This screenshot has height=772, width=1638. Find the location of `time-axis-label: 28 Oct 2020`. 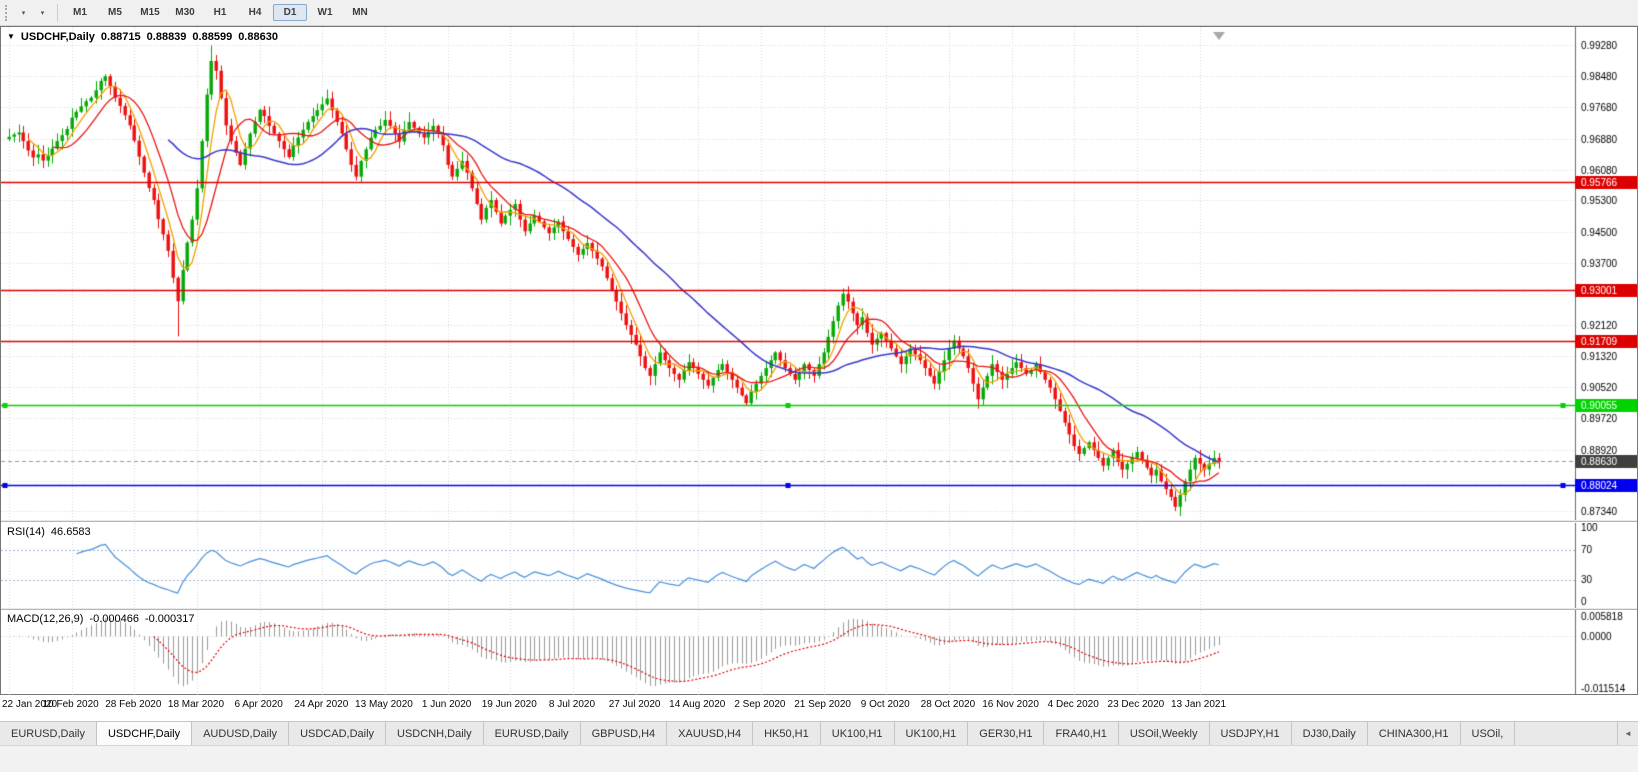

time-axis-label: 28 Oct 2020 is located at coordinates (948, 704).